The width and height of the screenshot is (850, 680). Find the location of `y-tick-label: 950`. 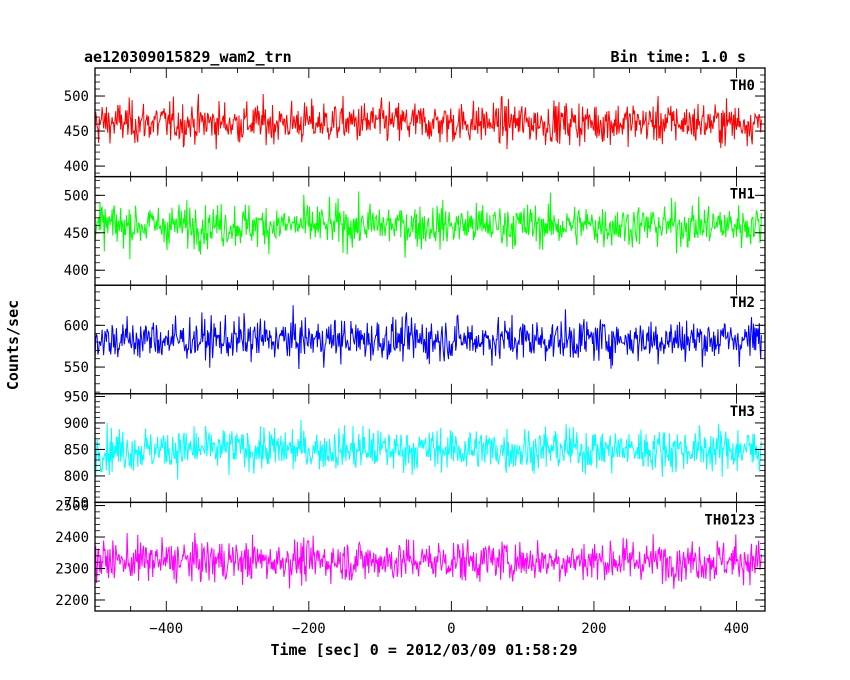

y-tick-label: 950 is located at coordinates (76, 397).